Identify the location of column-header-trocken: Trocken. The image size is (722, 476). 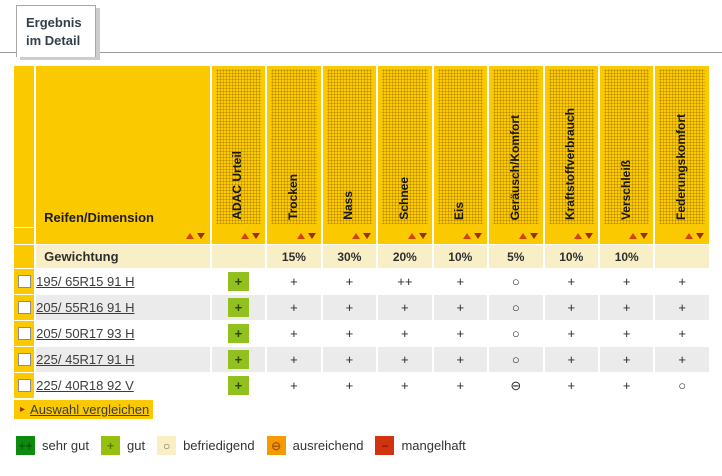
(294, 155).